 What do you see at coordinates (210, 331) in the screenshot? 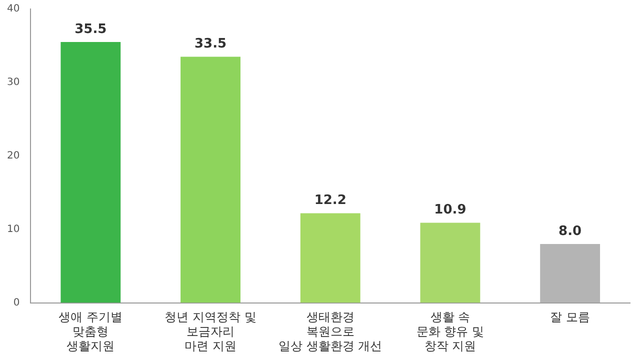
I see `x-tick-label: 청년 지역정착 및 보금자리 마련 지원` at bounding box center [210, 331].